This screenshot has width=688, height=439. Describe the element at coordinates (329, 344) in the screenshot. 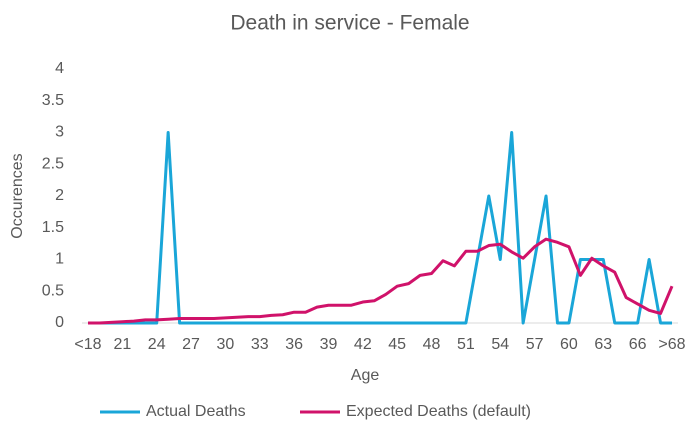

I see `x-tick-label: 39` at that location.